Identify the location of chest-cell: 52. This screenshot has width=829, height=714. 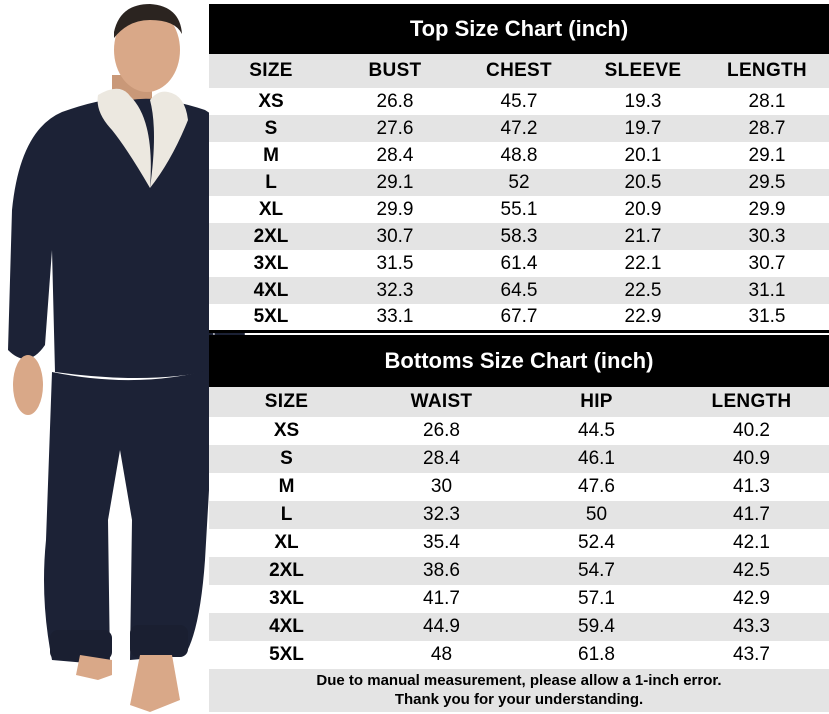
(519, 182).